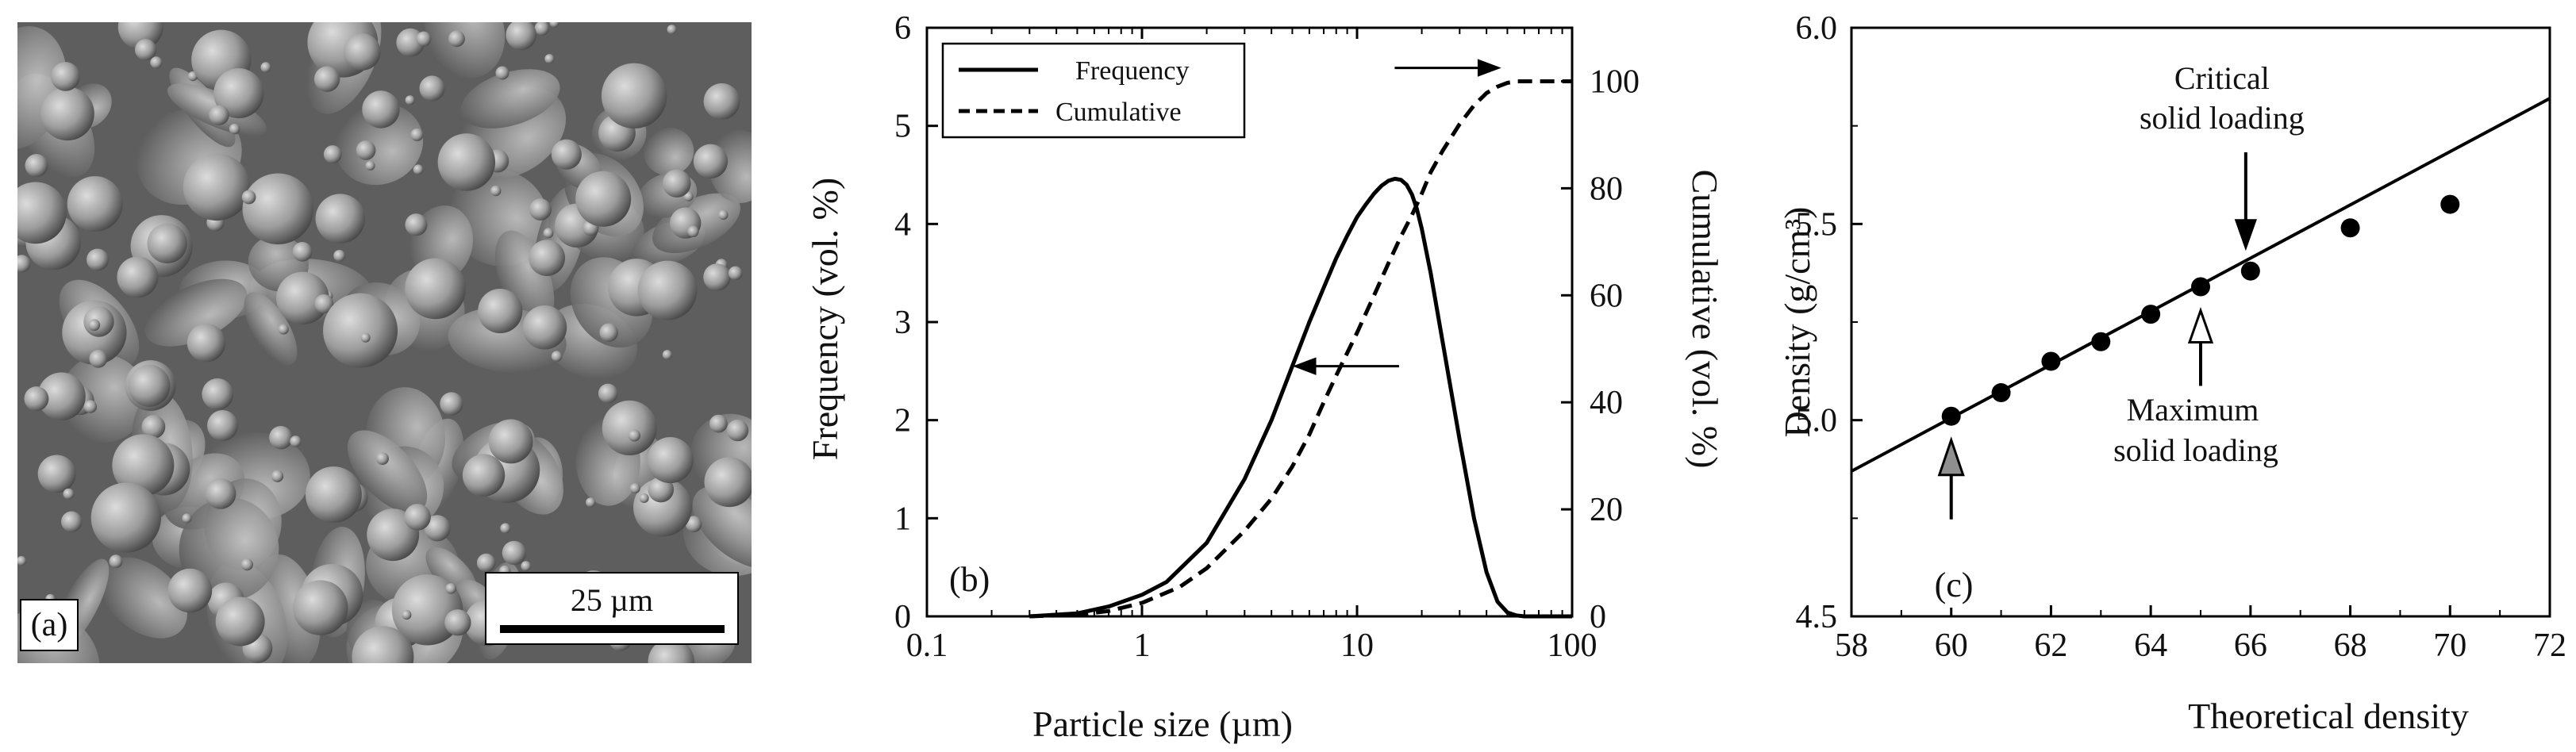 This screenshot has width=2576, height=752. What do you see at coordinates (1615, 81) in the screenshot?
I see `psd-y2-tick-label: 100` at bounding box center [1615, 81].